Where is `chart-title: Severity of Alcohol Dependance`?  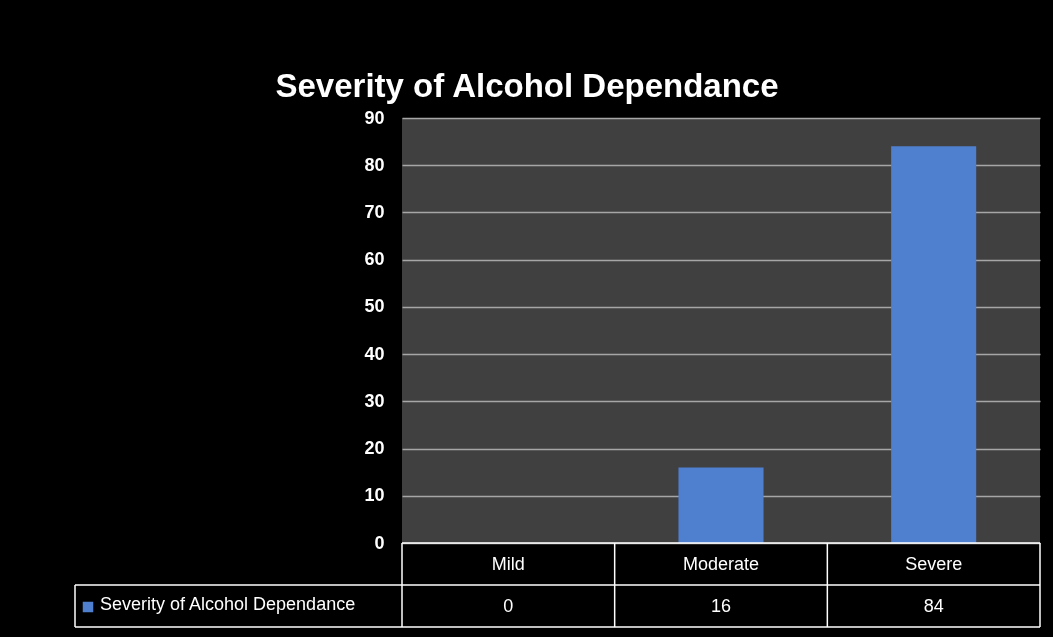
chart-title: Severity of Alcohol Dependance is located at coordinates (527, 85).